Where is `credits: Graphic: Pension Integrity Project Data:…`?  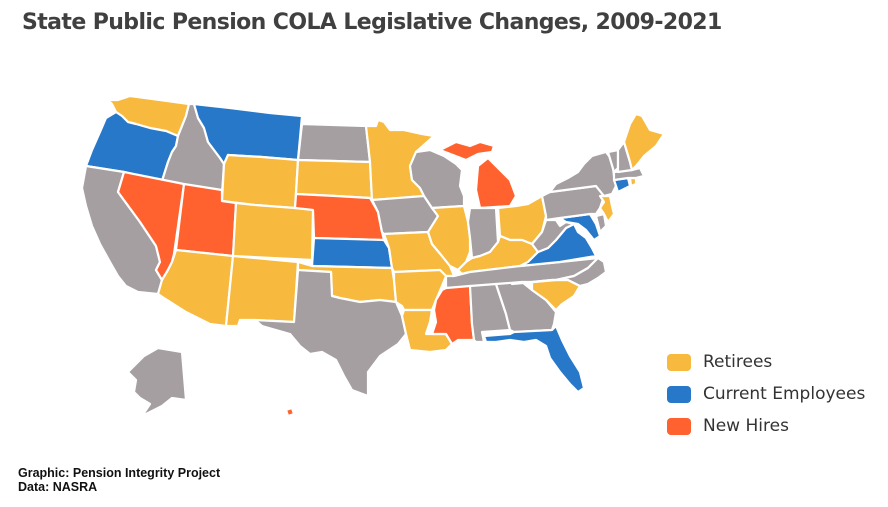 credits: Graphic: Pension Integrity Project Data:… is located at coordinates (119, 480).